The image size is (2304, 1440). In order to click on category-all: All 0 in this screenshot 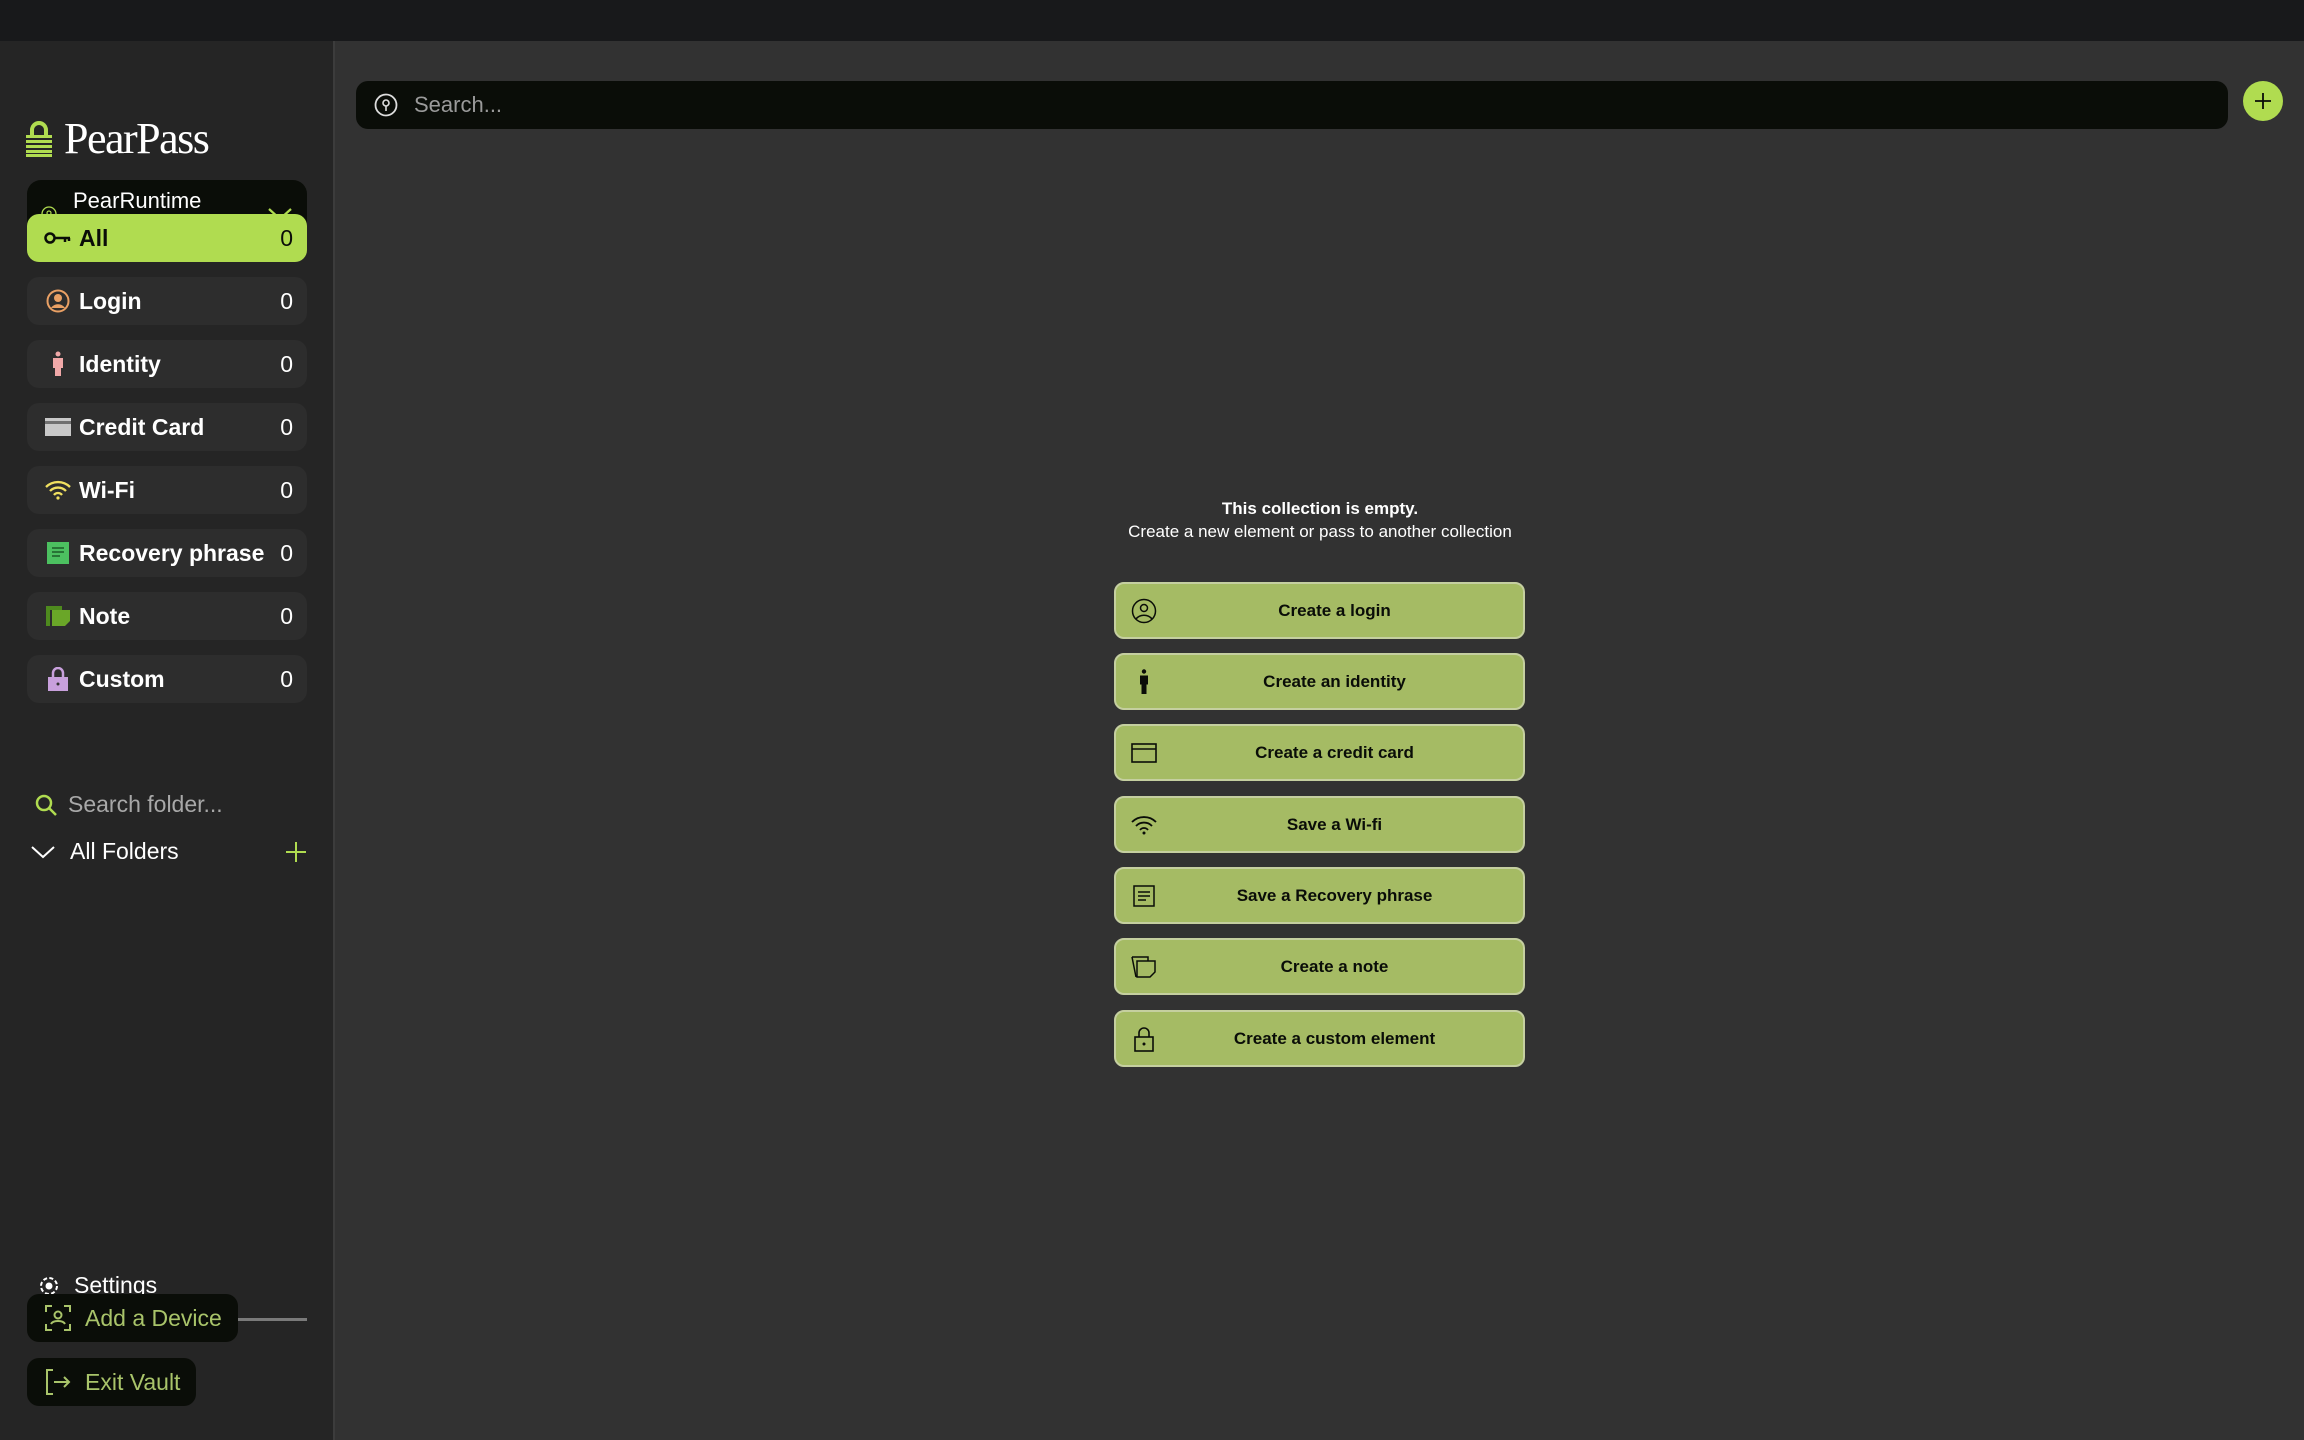, I will do `click(167, 238)`.